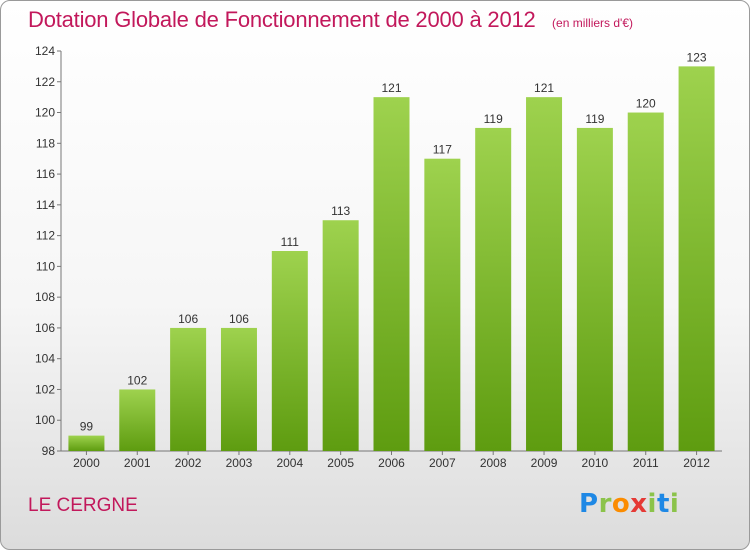  Describe the element at coordinates (86, 463) in the screenshot. I see `x-tick-label: 2000` at that location.